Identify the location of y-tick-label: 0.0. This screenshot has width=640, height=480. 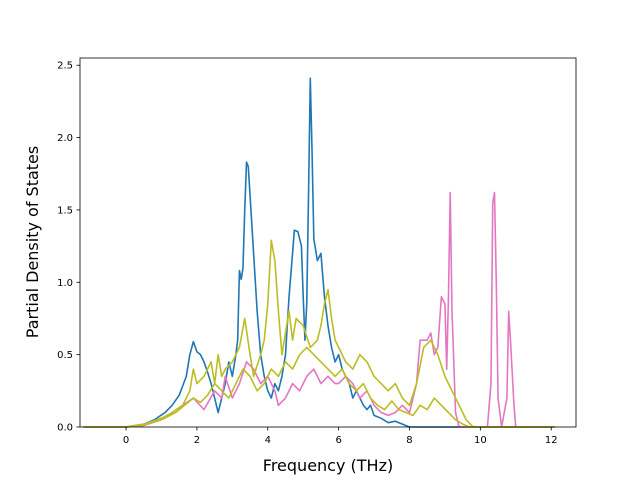
(65, 428).